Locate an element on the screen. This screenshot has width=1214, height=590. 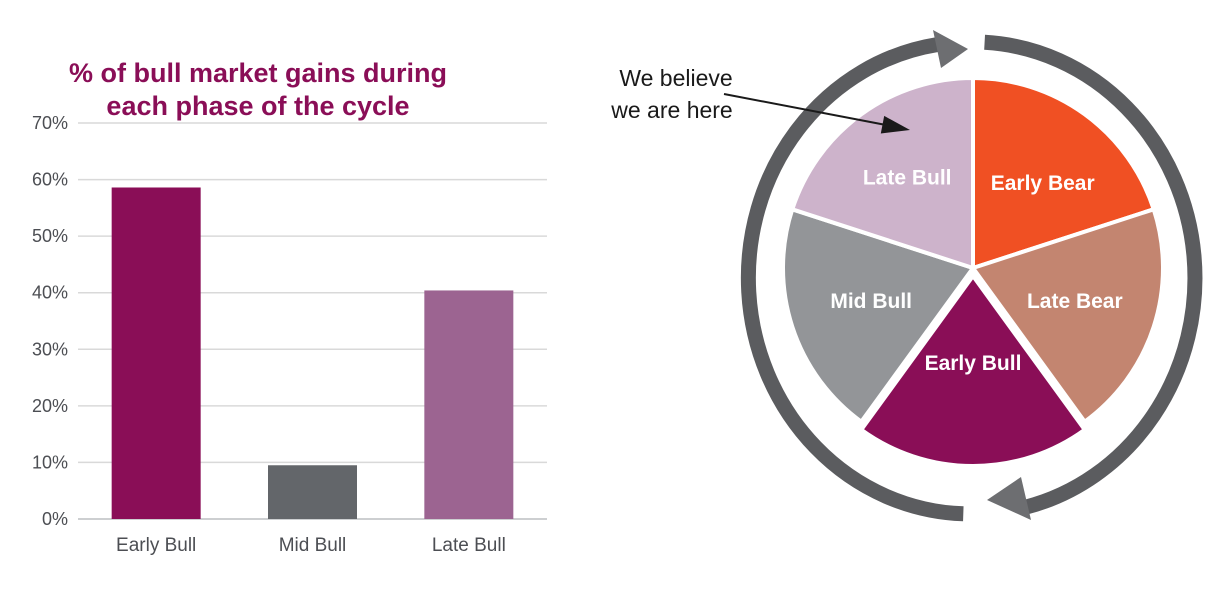
y-tick-label: 40% is located at coordinates (50, 293).